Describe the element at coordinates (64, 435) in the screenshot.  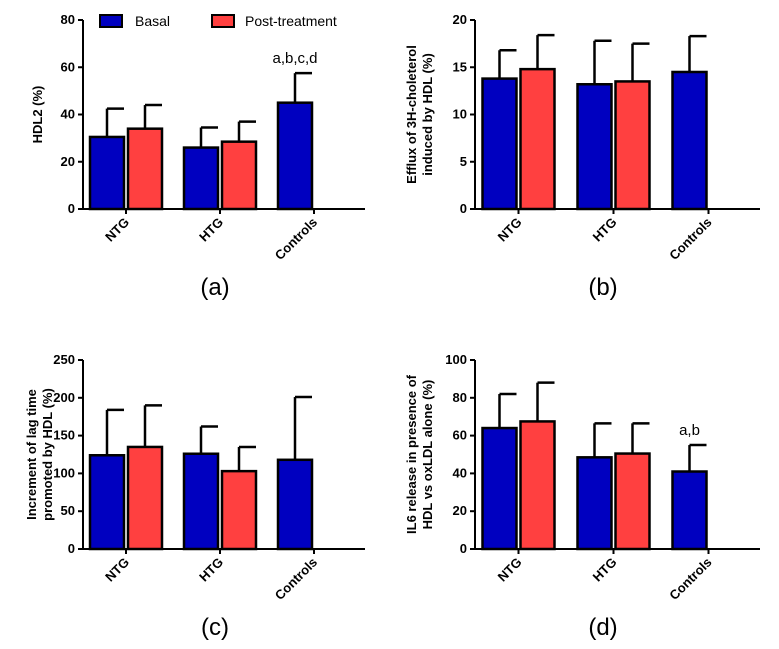
I see `y-tick-label: 150` at that location.